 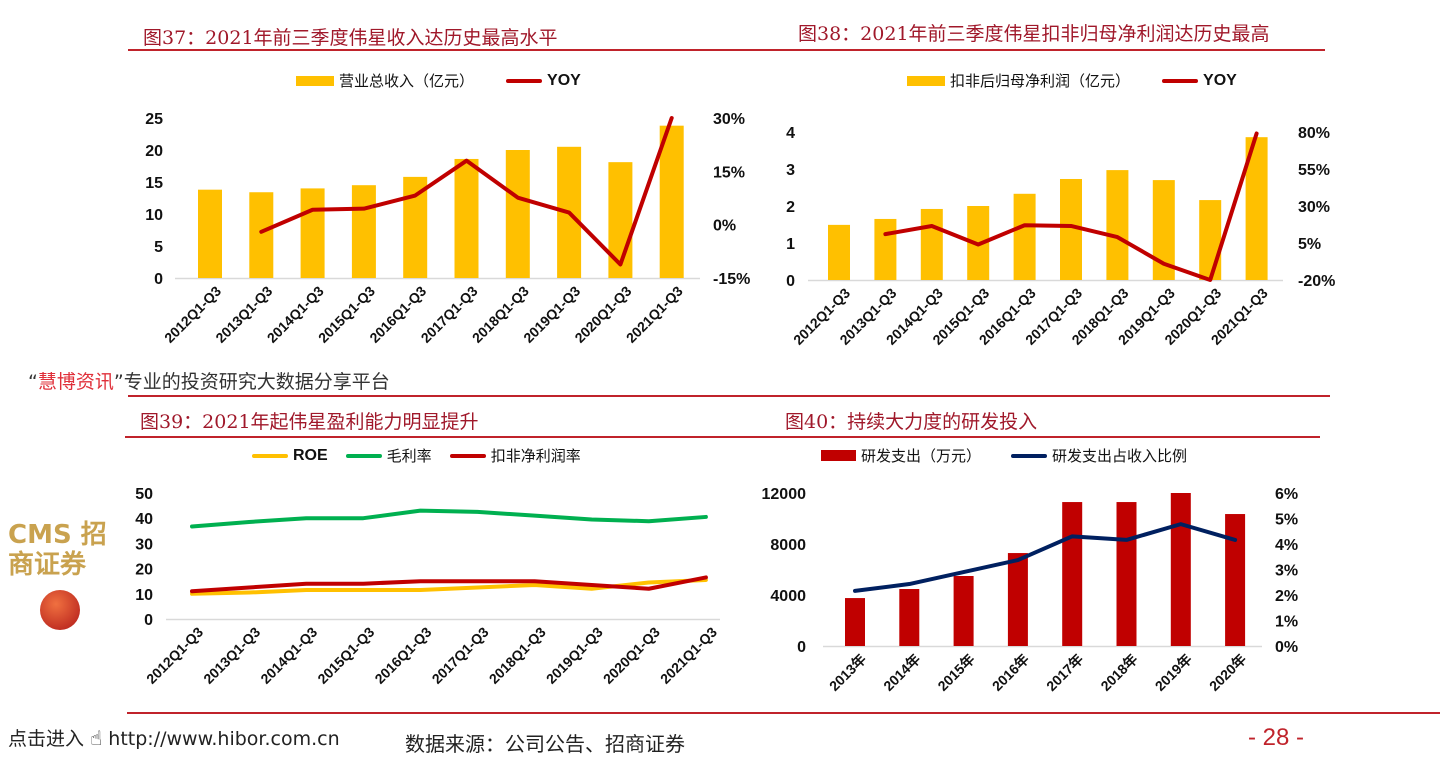 What do you see at coordinates (729, 396) in the screenshot?
I see `section-divider` at bounding box center [729, 396].